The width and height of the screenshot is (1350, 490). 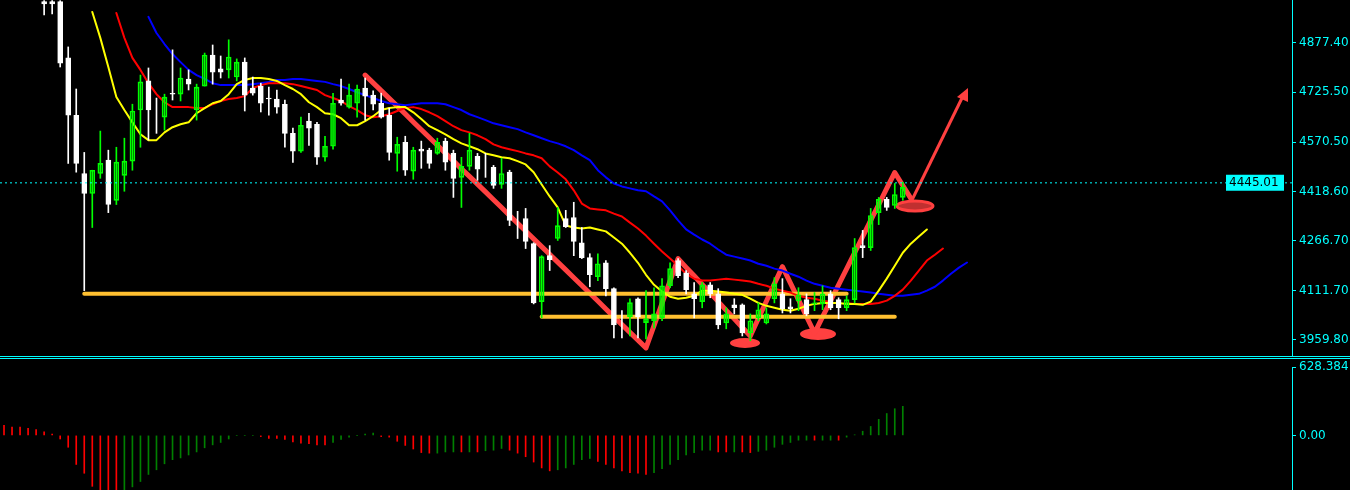 I want to click on y-tick-label: 4111.70, so click(x=1324, y=289).